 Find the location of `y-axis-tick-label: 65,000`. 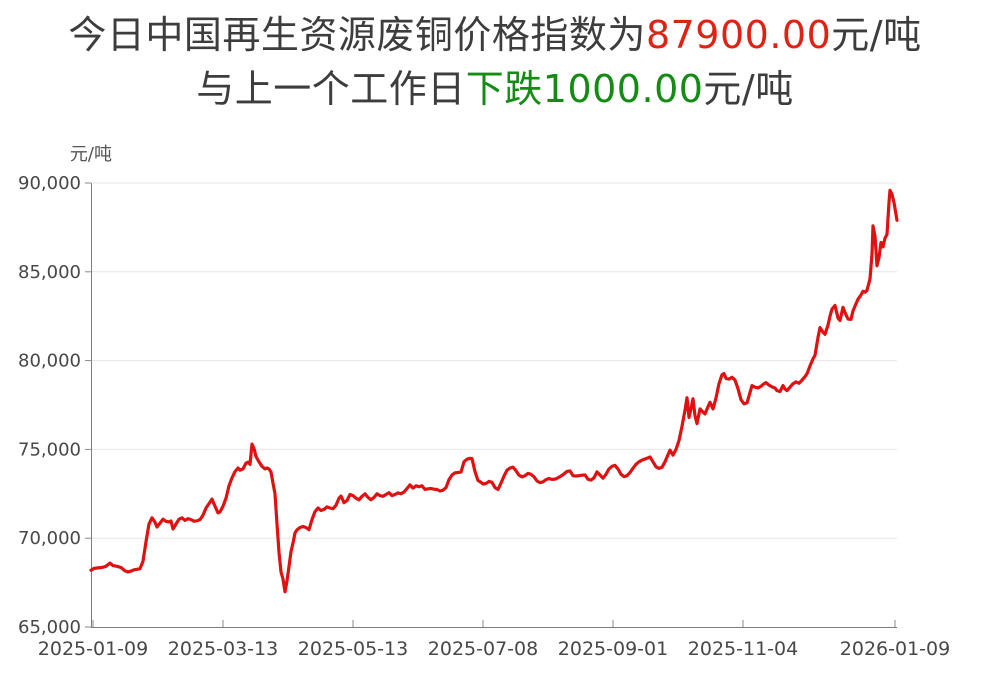

y-axis-tick-label: 65,000 is located at coordinates (49, 627).